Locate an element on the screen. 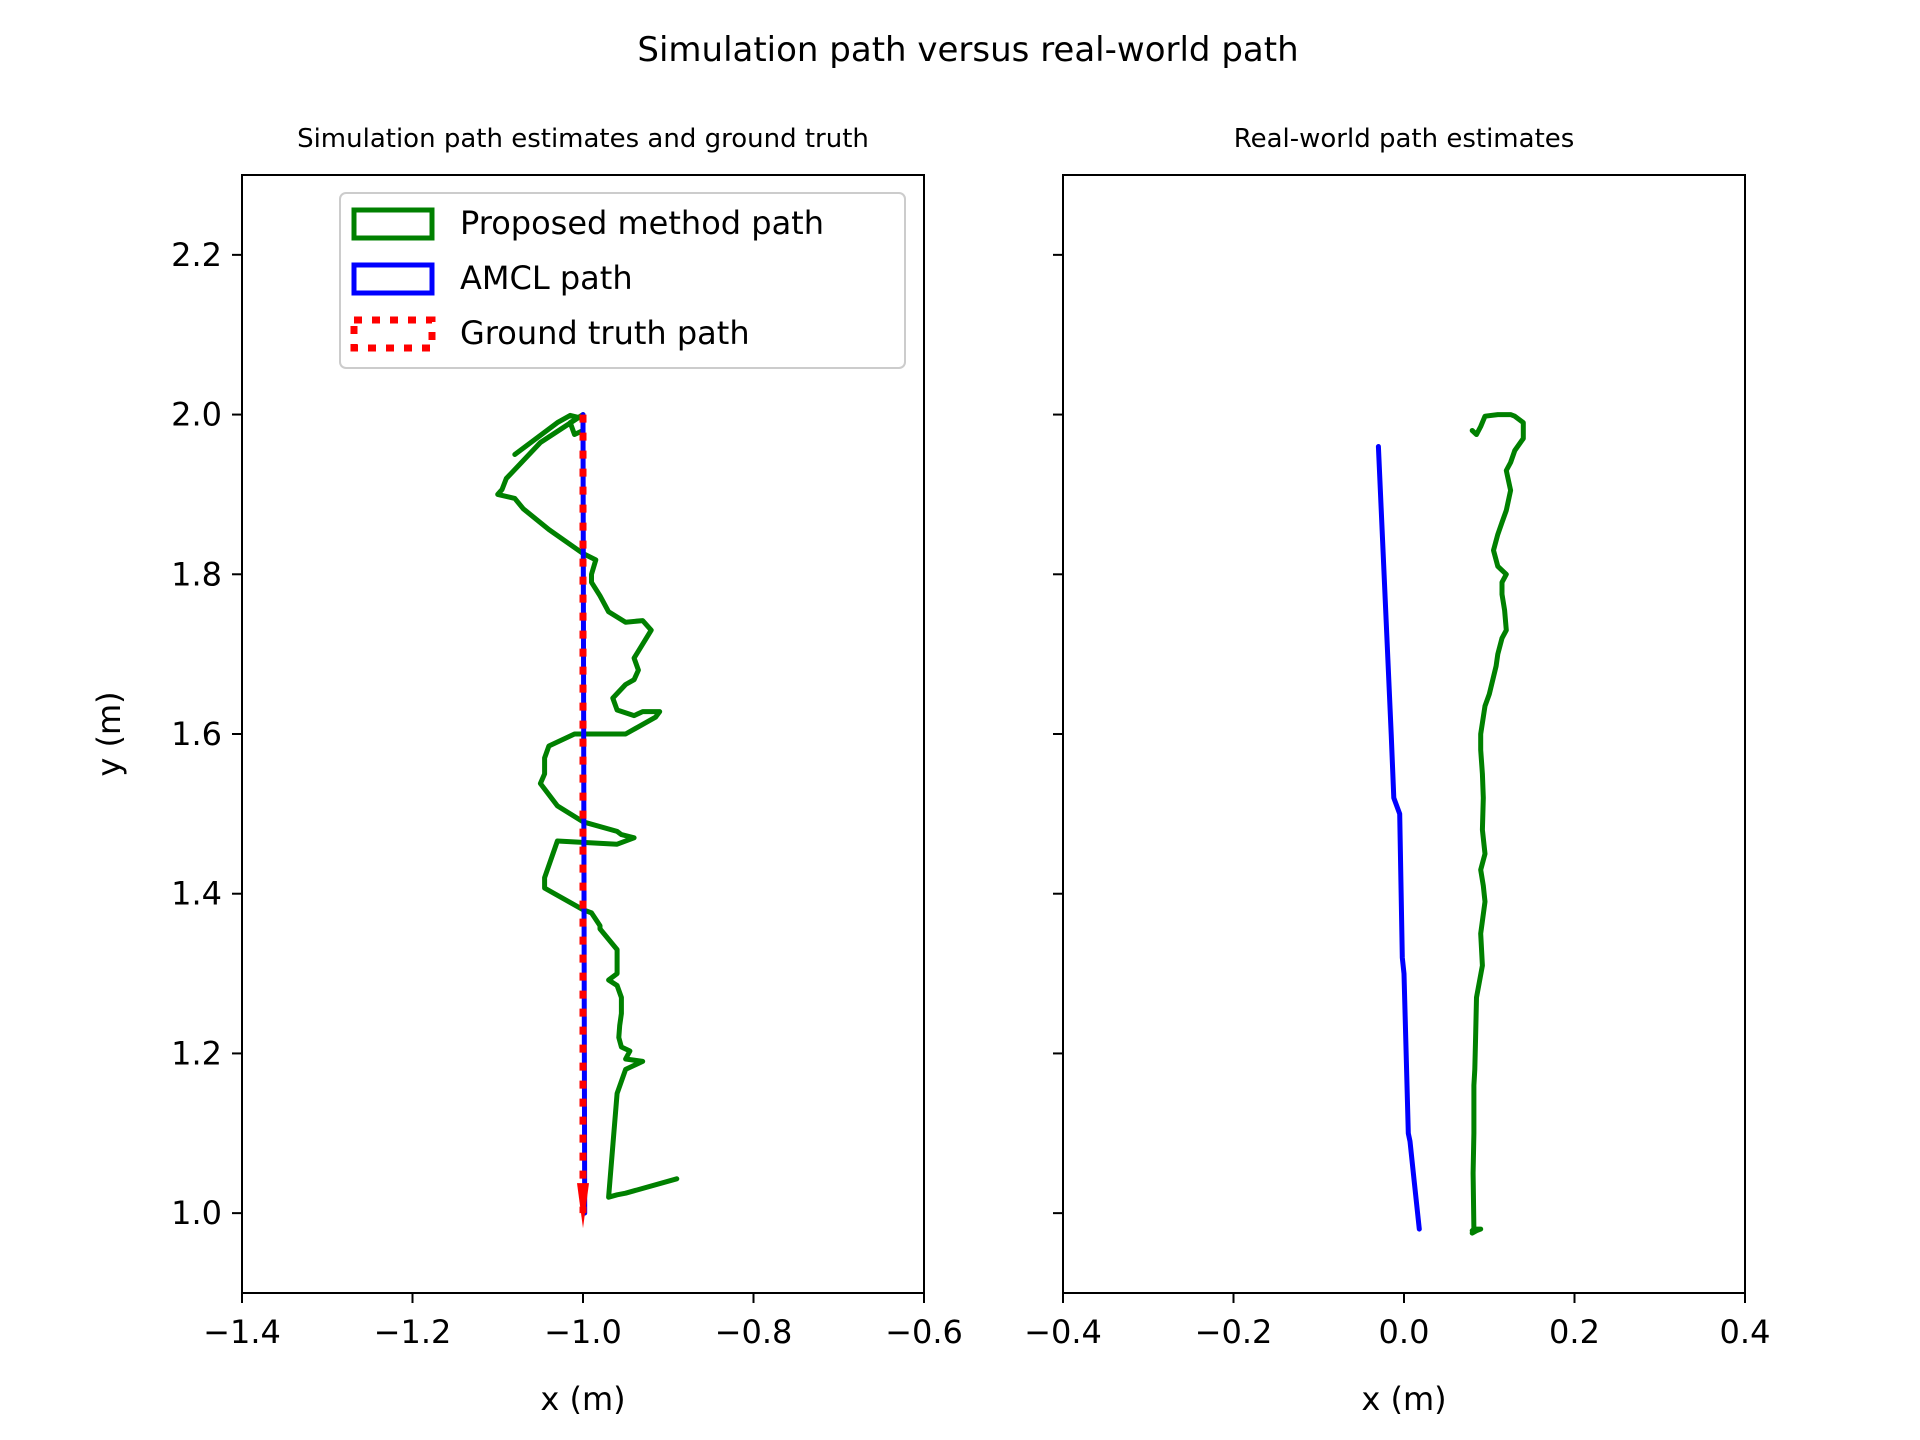 The width and height of the screenshot is (1920, 1440). real-world-panel-title: Real-world path estimates is located at coordinates (1404, 139).